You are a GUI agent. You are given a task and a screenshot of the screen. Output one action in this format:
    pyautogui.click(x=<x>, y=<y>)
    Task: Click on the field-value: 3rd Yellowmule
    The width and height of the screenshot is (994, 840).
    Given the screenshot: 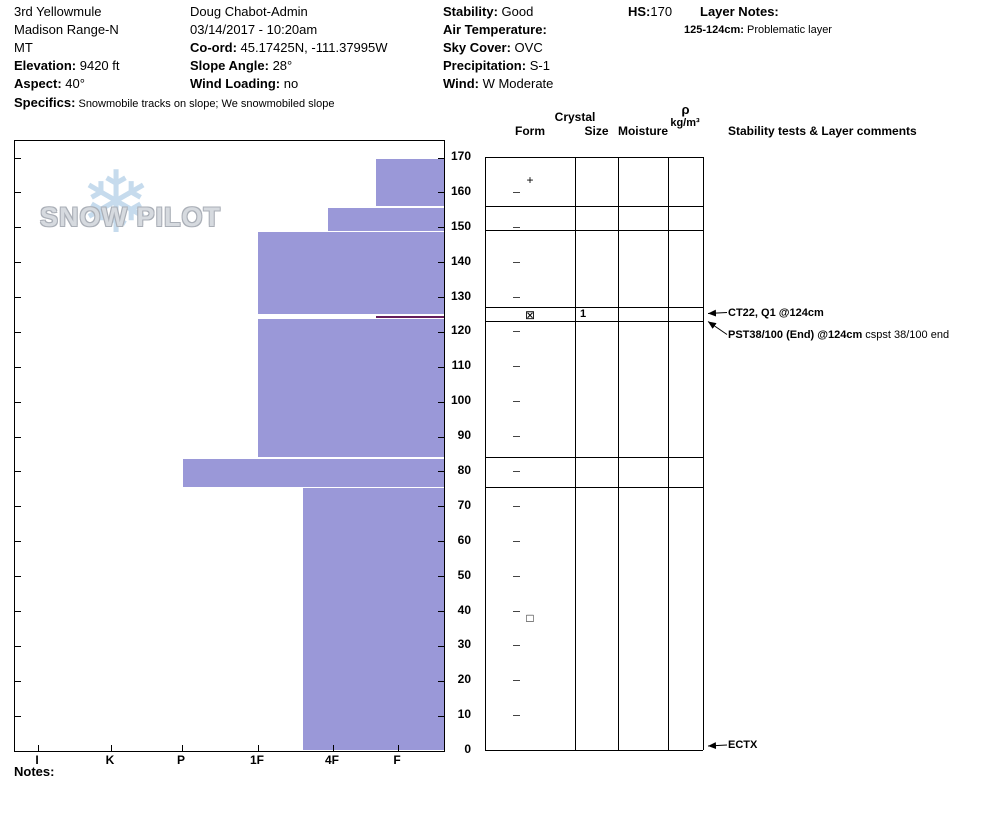 What is the action you would take?
    pyautogui.click(x=58, y=11)
    